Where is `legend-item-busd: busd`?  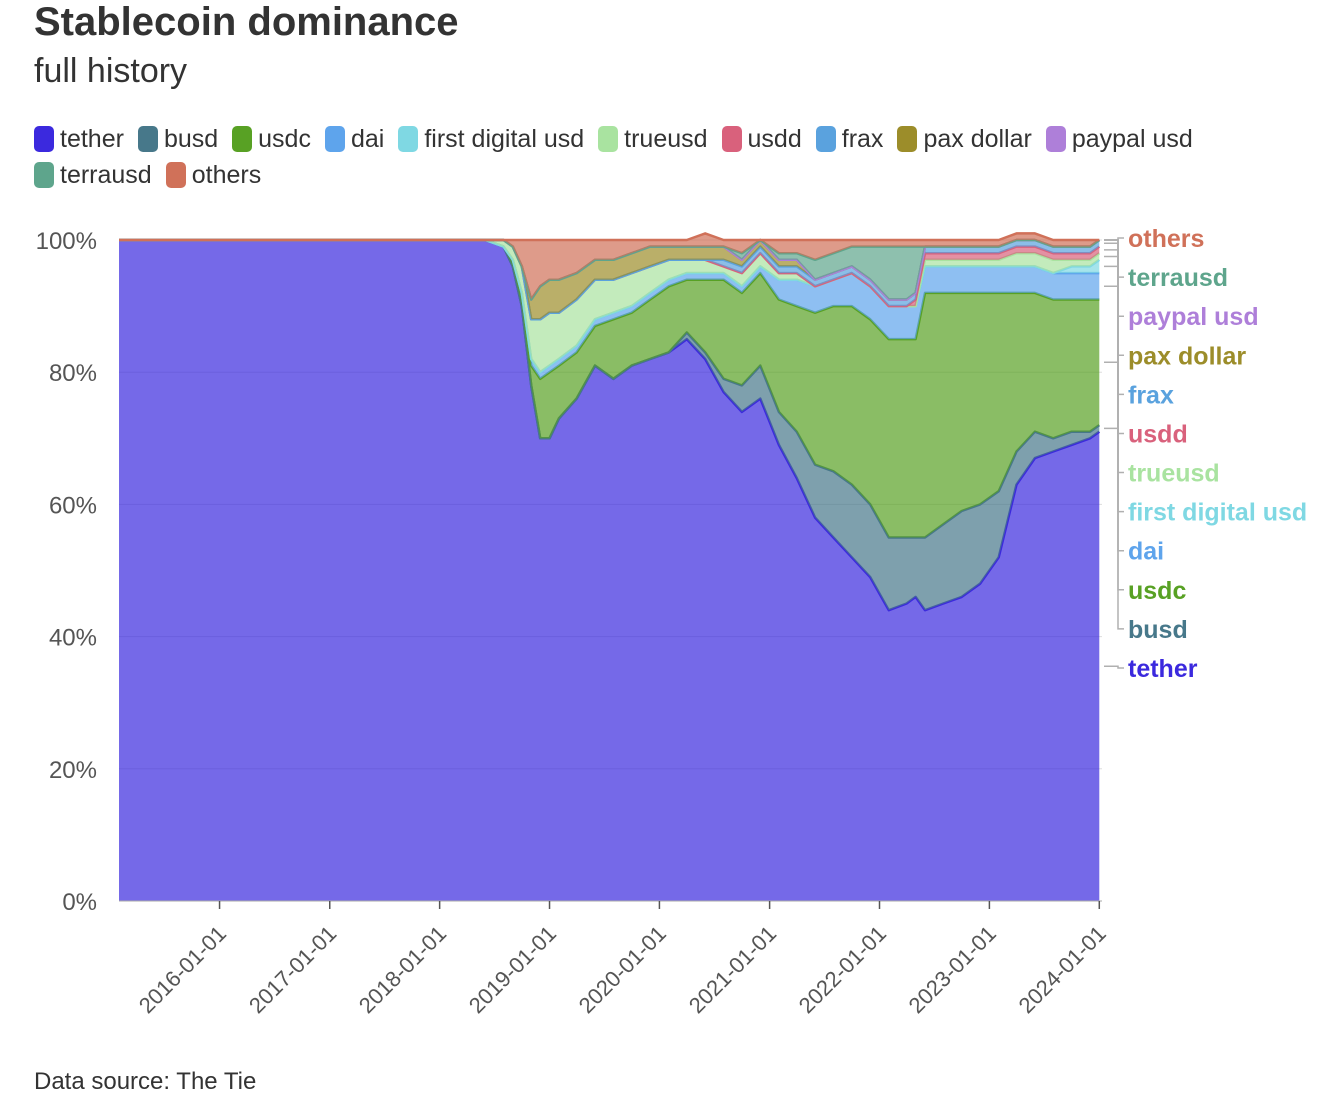
legend-item-busd: busd is located at coordinates (178, 139).